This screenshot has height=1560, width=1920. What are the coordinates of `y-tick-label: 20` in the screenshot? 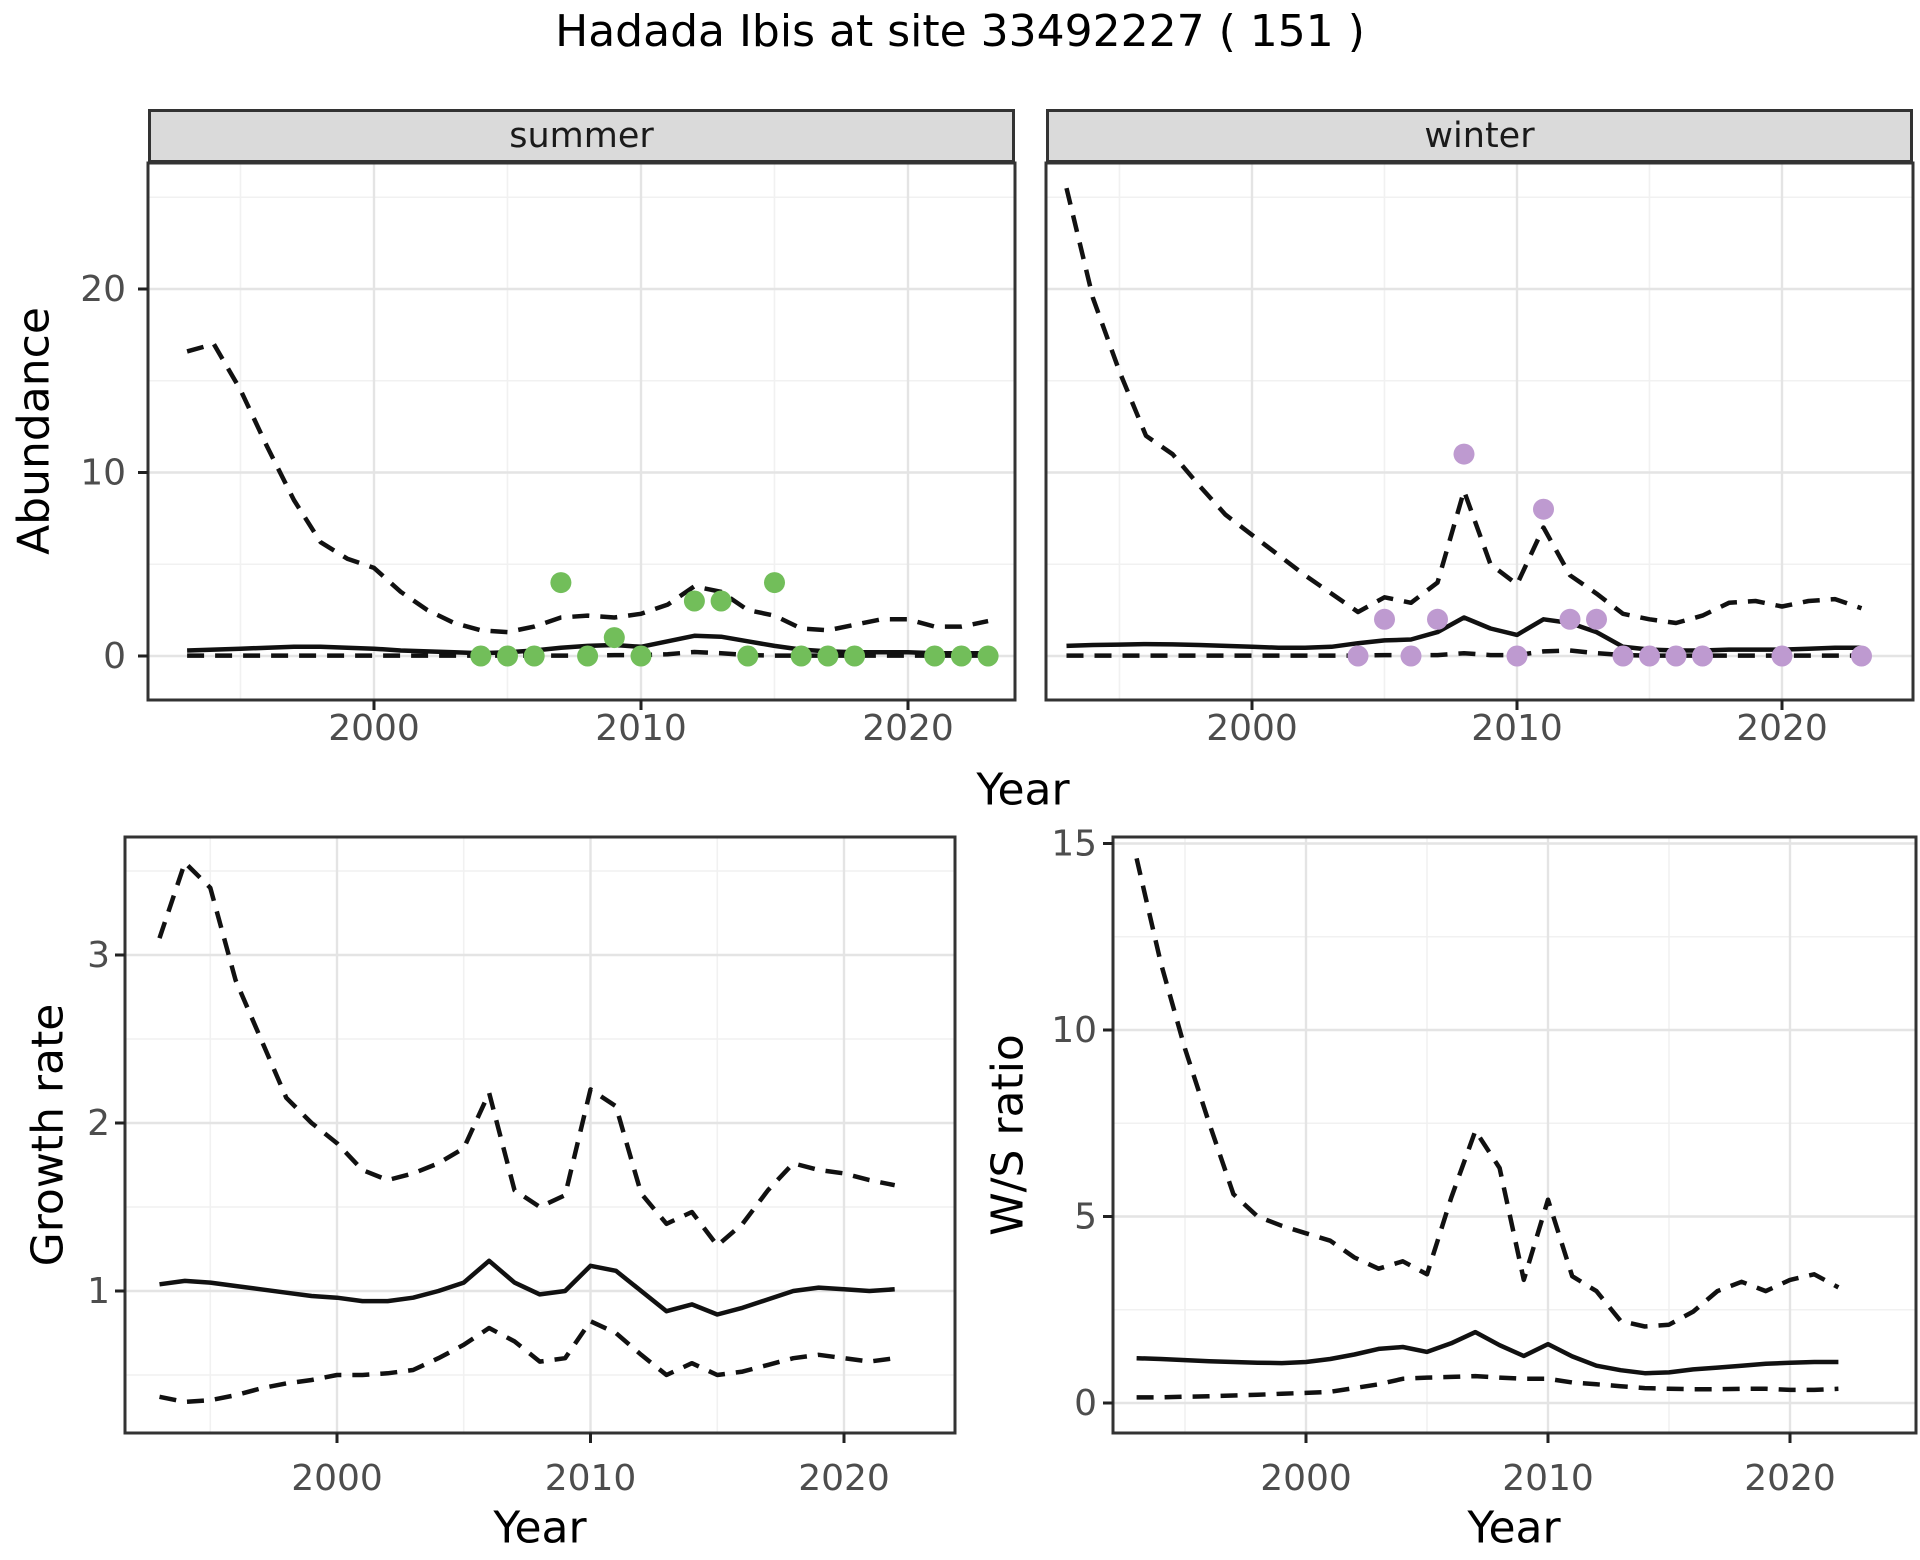 It's located at (103, 289).